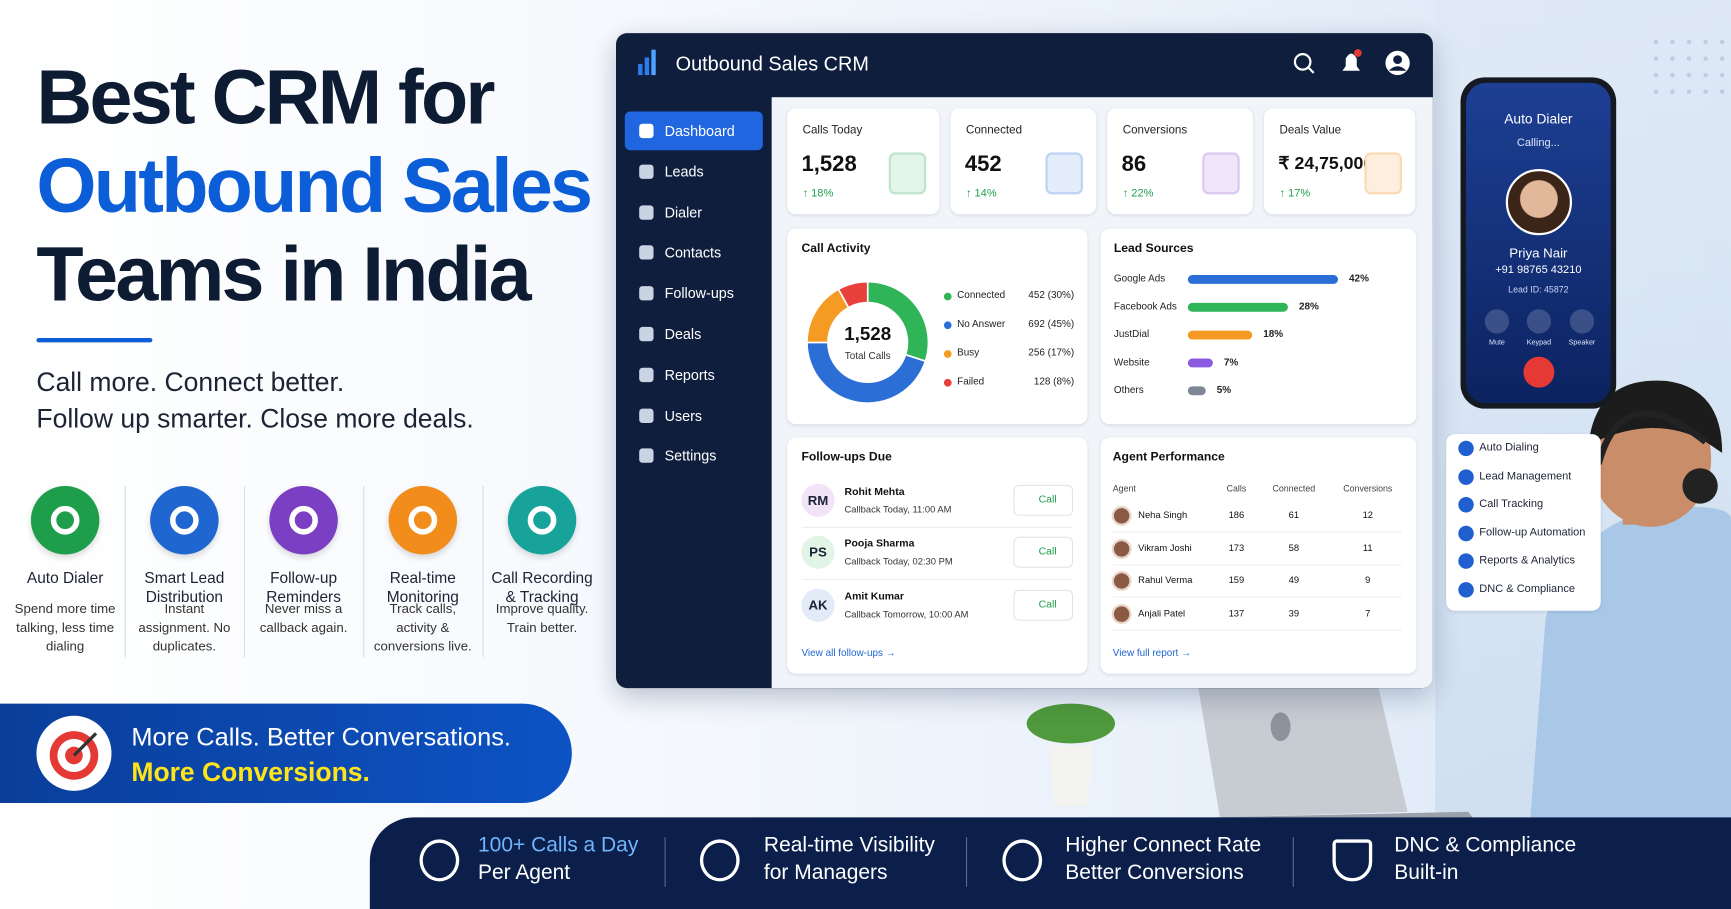  What do you see at coordinates (966, 862) in the screenshot?
I see `bottom-separator` at bounding box center [966, 862].